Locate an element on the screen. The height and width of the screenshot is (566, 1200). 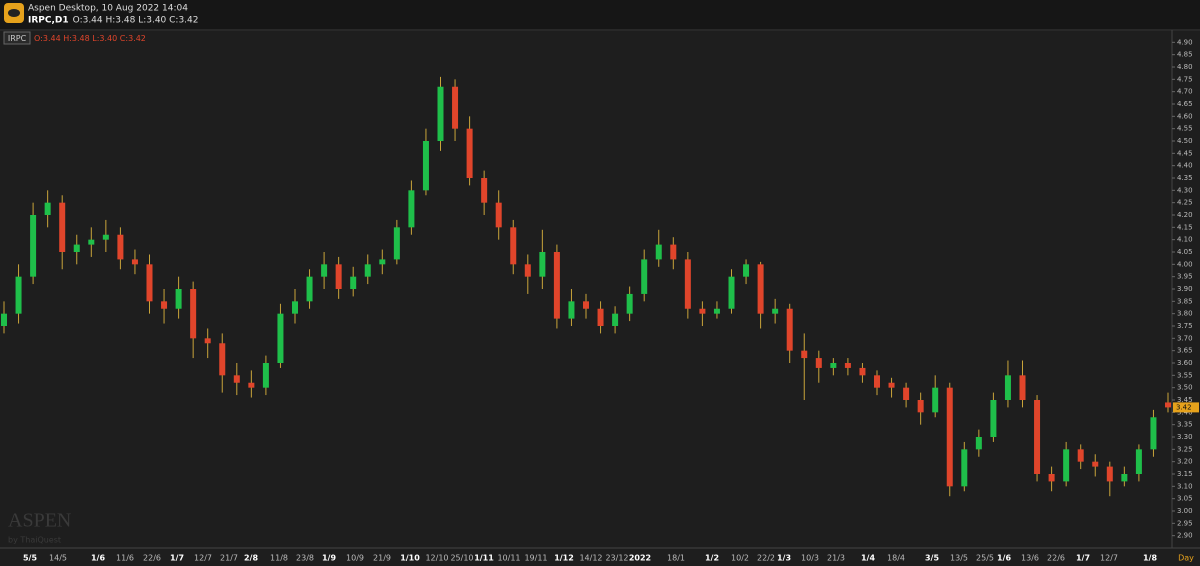
y-tick-label: 4.90 is located at coordinates (1185, 42).